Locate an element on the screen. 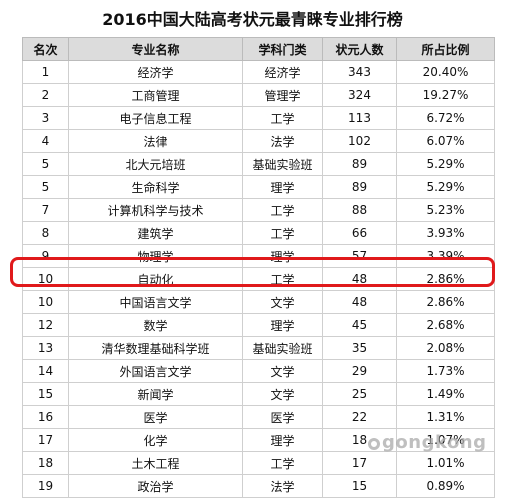 The height and width of the screenshot is (498, 505). ratio-cell: 5.23% is located at coordinates (445, 210).